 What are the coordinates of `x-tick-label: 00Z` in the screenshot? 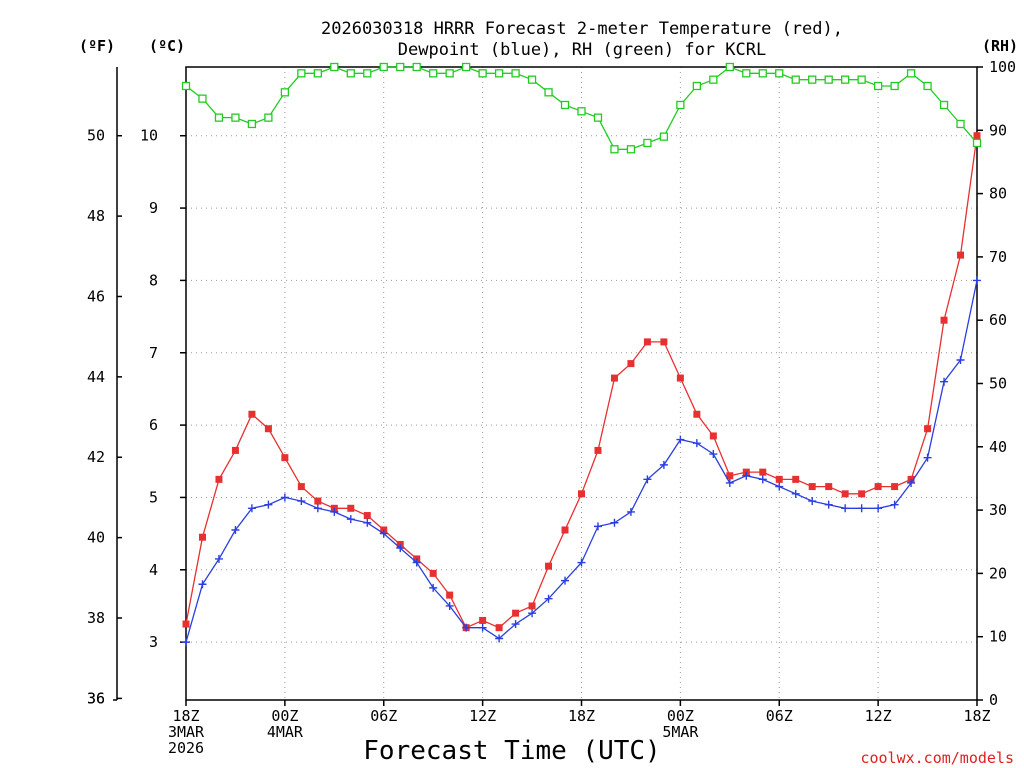 It's located at (680, 716).